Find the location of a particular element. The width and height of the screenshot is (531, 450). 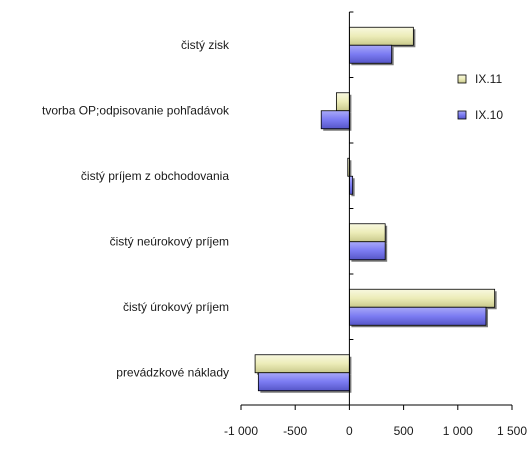

x-tick-label: -500 is located at coordinates (295, 431).